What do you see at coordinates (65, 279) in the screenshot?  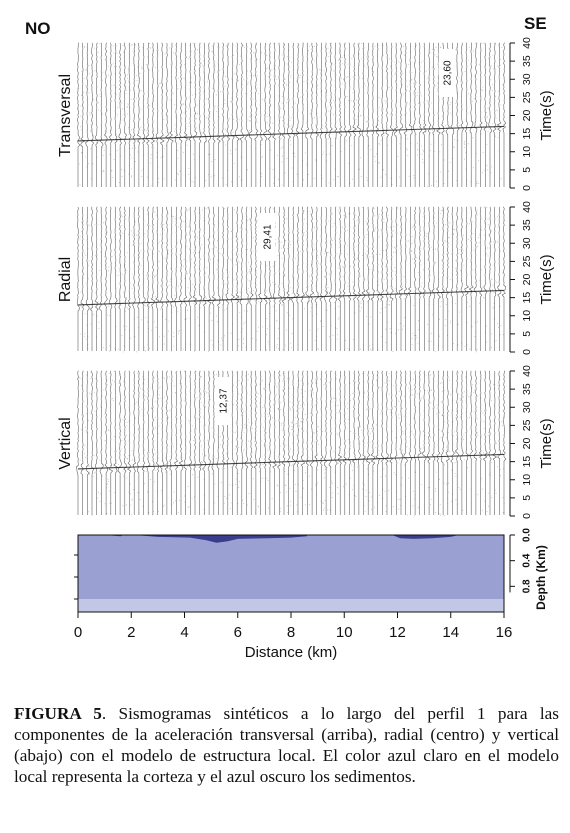 I see `component-label: Radial` at bounding box center [65, 279].